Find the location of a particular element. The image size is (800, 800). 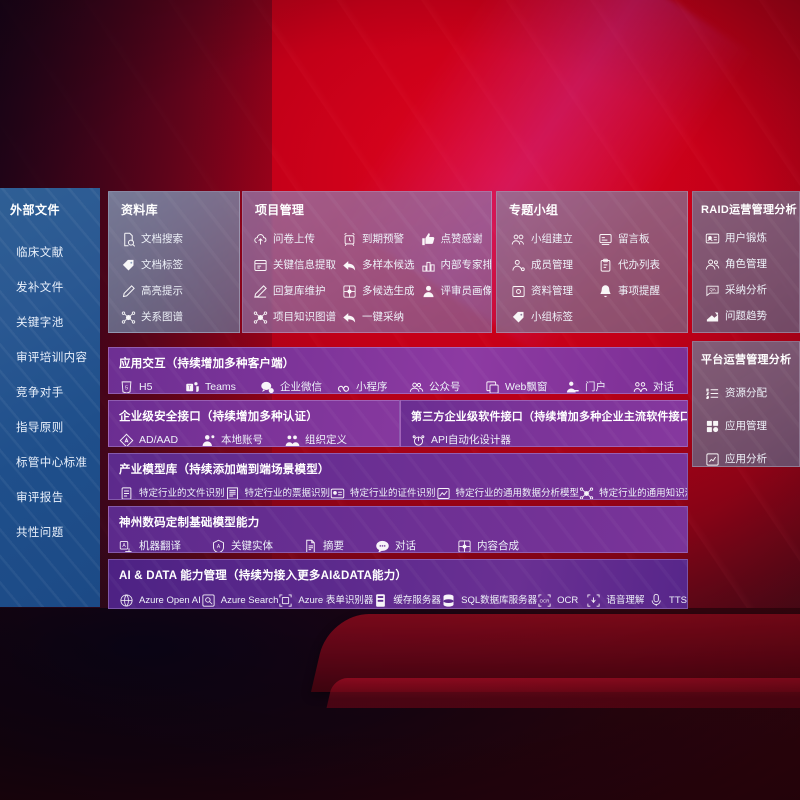

item-key-info-extract: 关键信息提取 is located at coordinates (294, 265).